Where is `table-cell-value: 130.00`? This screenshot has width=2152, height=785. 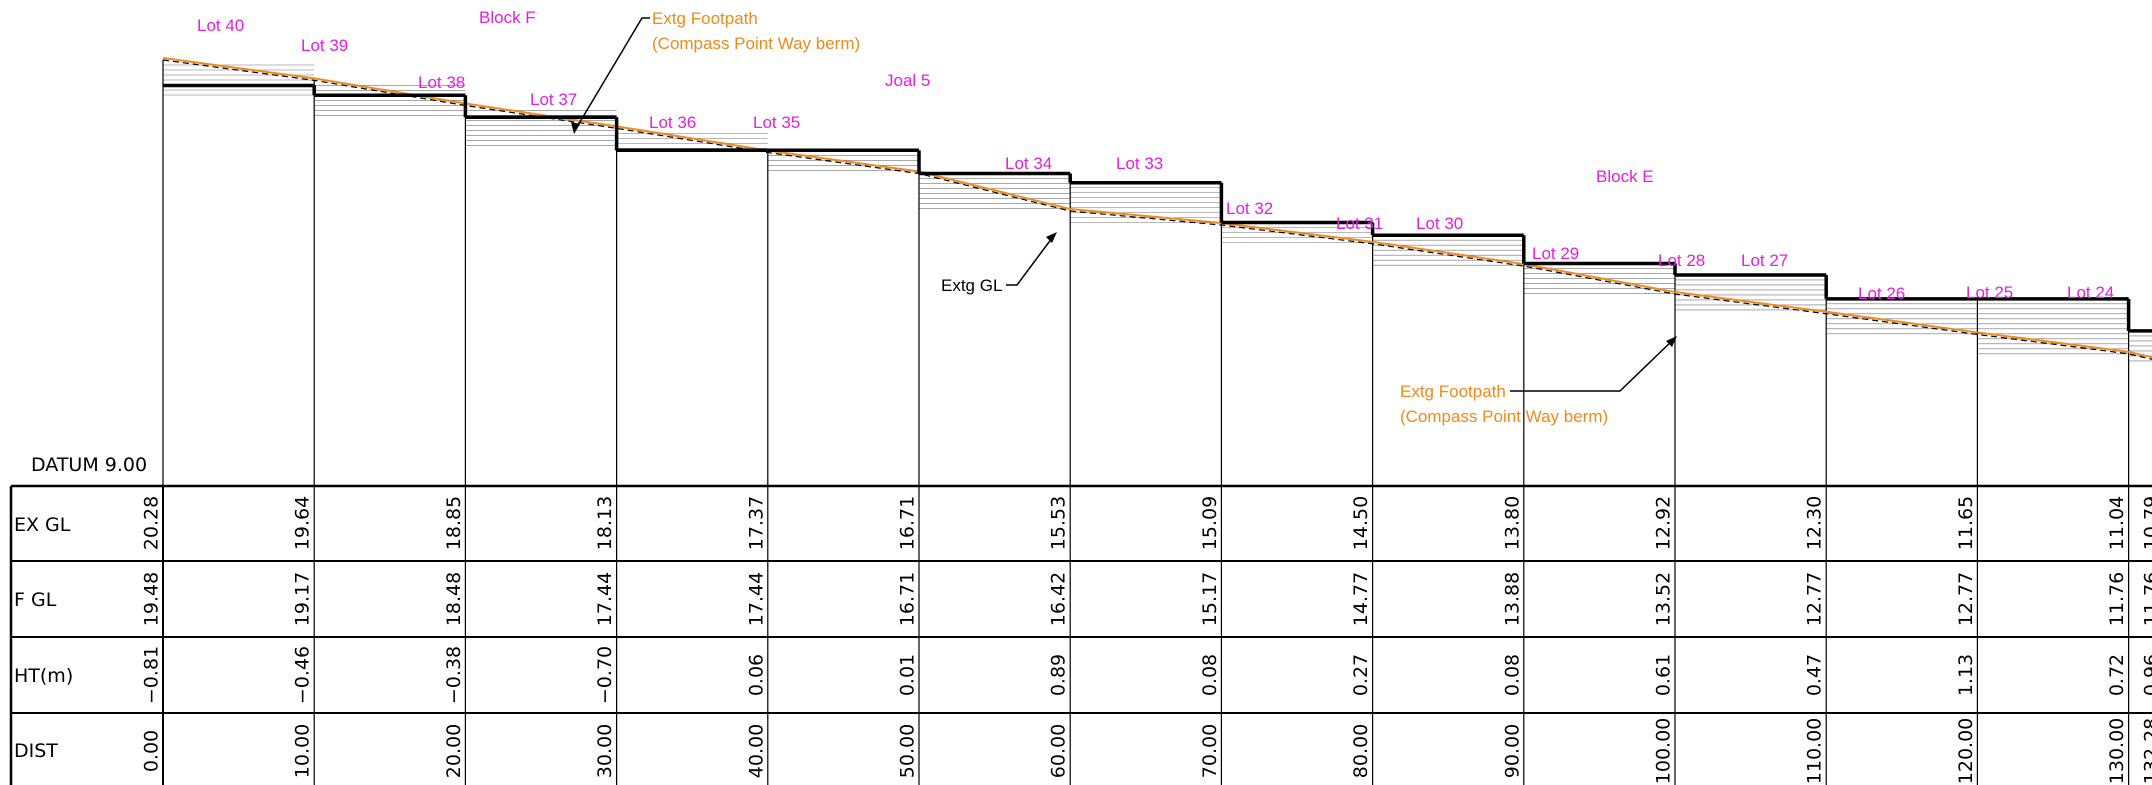 table-cell-value: 130.00 is located at coordinates (2117, 751).